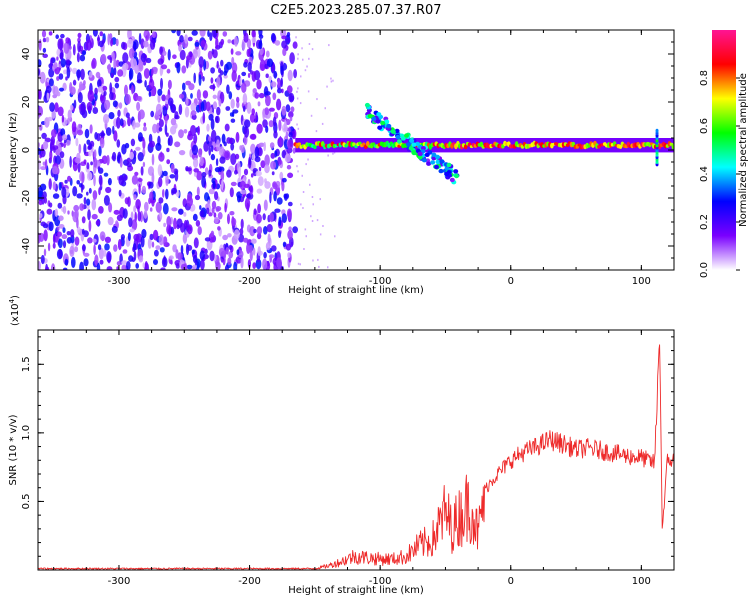  Describe the element at coordinates (26, 246) in the screenshot. I see `y-tick-label: -40` at that location.